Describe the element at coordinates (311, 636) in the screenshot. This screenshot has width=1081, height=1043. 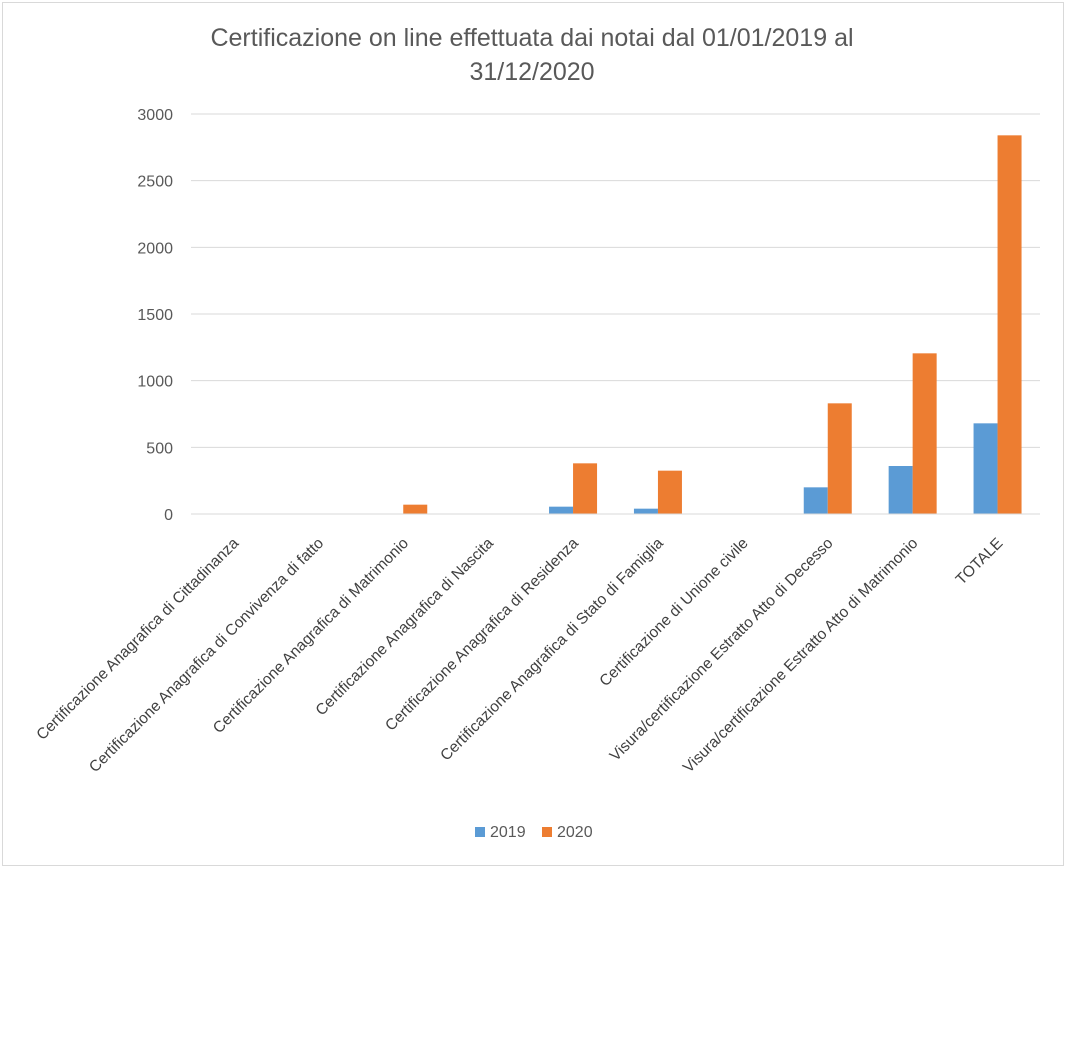
I see `x-category-label: Certificazione Anagrafica di Matrimonio` at that location.